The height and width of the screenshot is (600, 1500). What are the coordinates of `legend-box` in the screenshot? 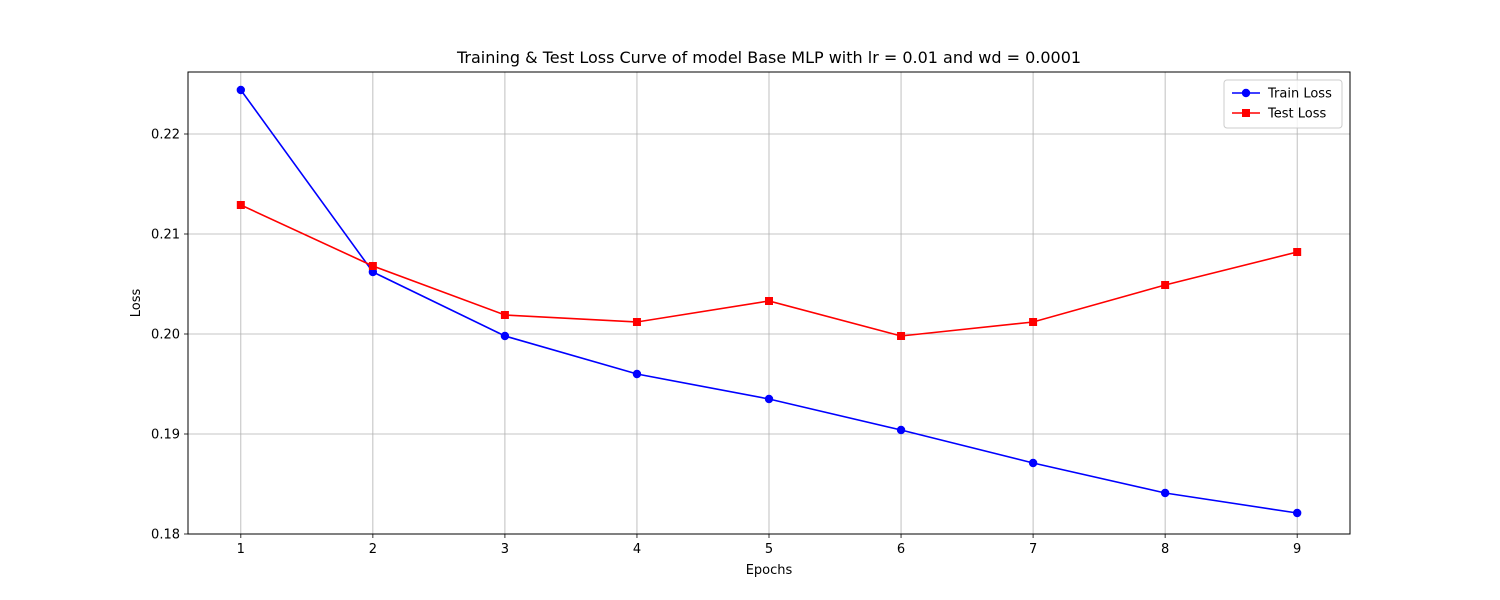 It's located at (1283, 104).